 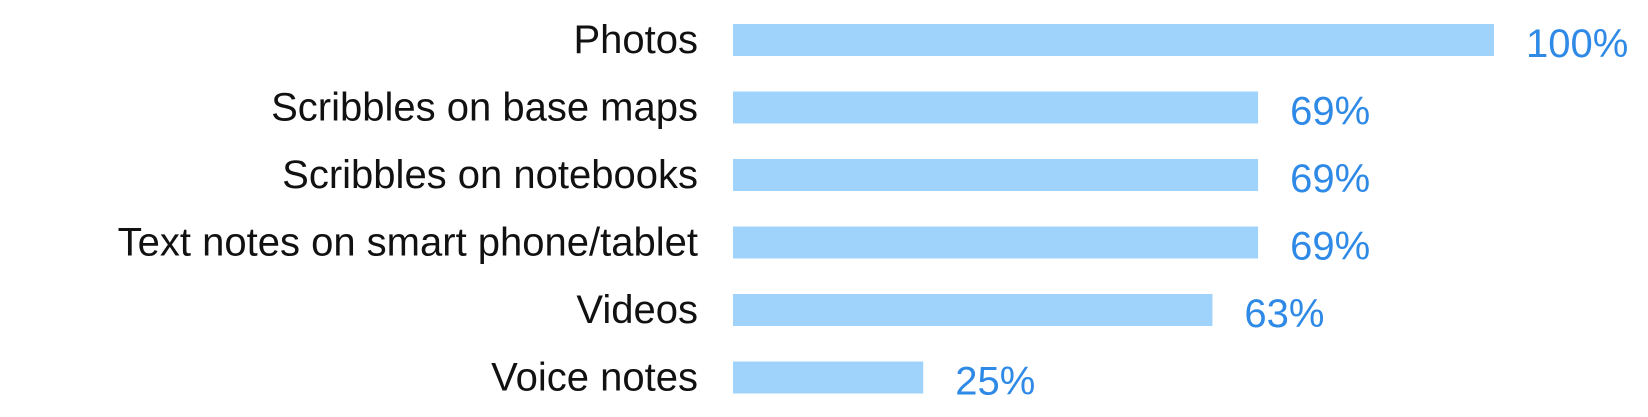 What do you see at coordinates (490, 175) in the screenshot?
I see `category-label: Scribbles on notebooks` at bounding box center [490, 175].